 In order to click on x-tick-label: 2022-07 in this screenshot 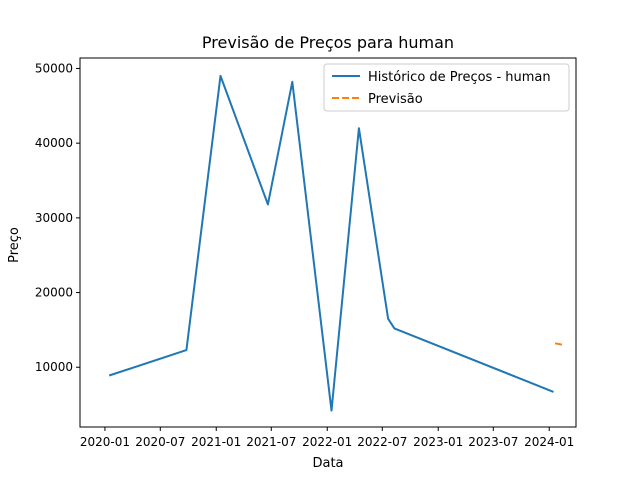, I will do `click(382, 442)`.